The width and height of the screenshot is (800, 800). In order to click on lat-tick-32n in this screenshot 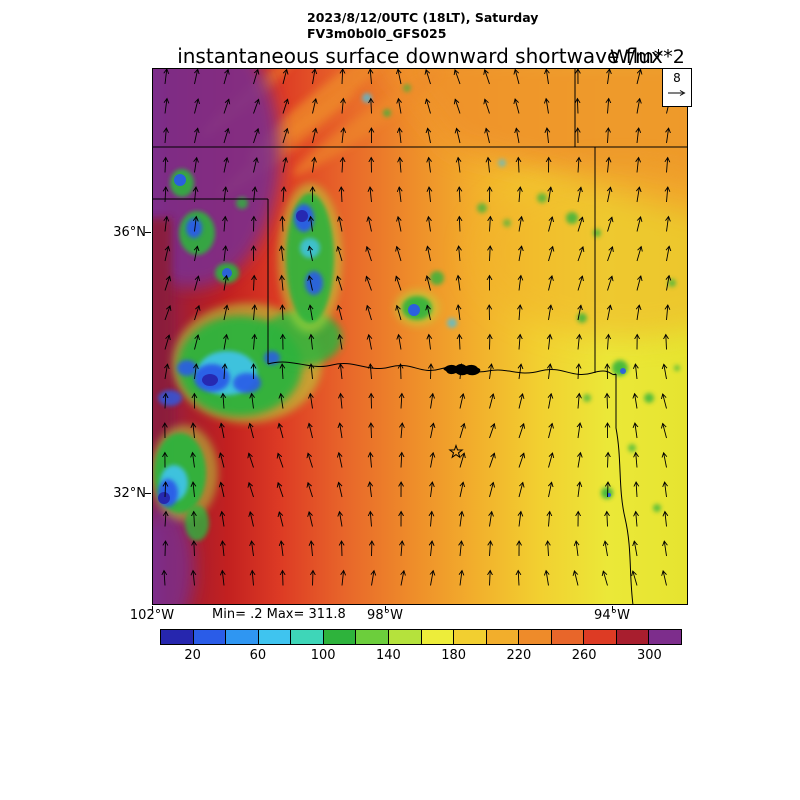, I will do `click(148, 493)`.